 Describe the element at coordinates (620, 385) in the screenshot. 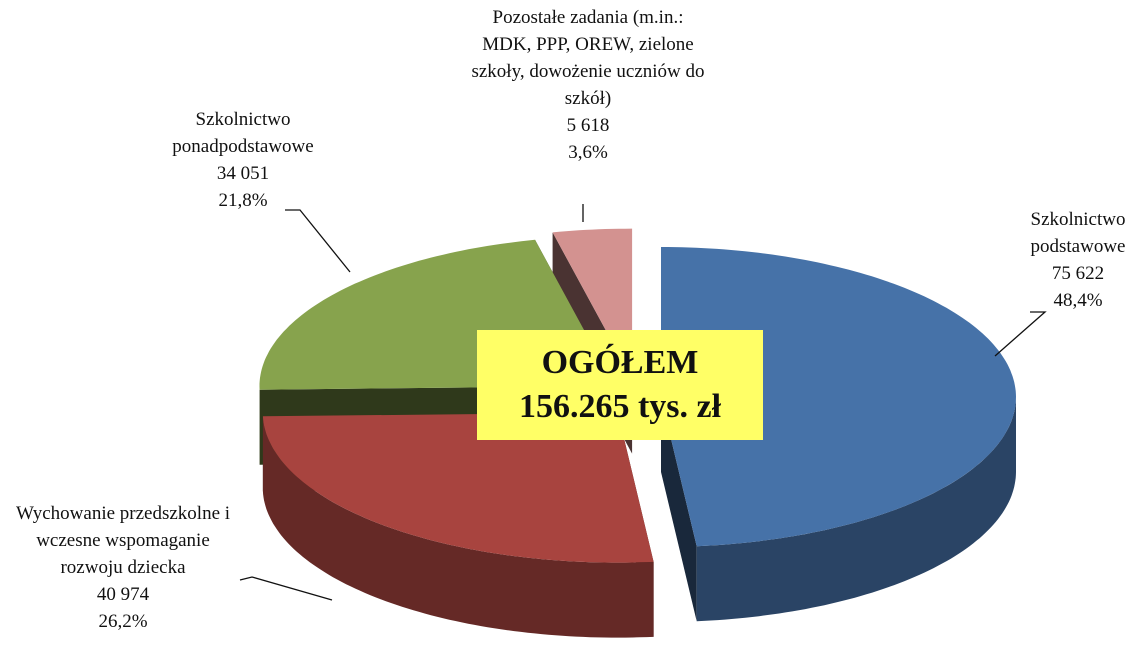

I see `center-label: OGÓŁEM 156.265 tys. zł` at that location.